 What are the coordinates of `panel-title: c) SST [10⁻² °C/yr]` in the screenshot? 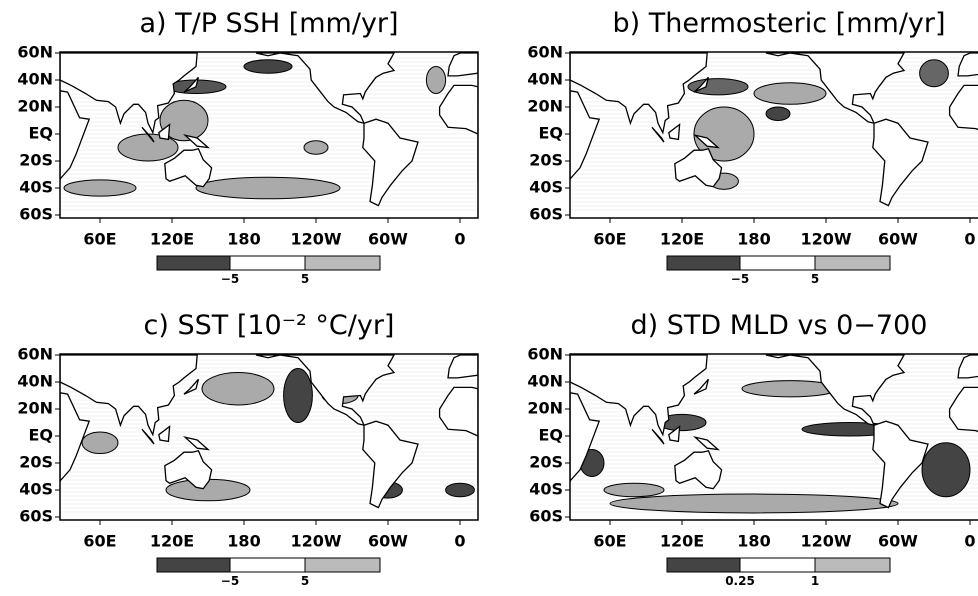 It's located at (269, 325).